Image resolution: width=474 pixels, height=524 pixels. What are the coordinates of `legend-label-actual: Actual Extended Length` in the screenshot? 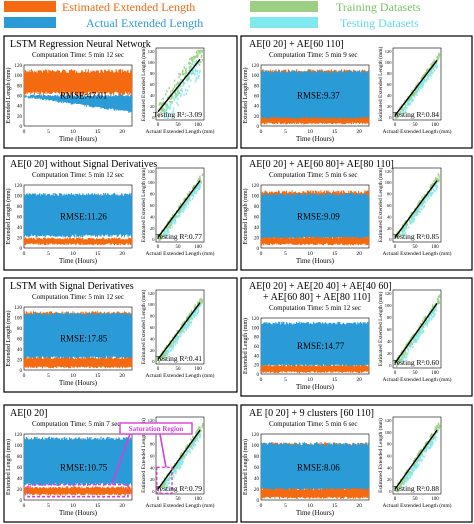 It's located at (144, 23).